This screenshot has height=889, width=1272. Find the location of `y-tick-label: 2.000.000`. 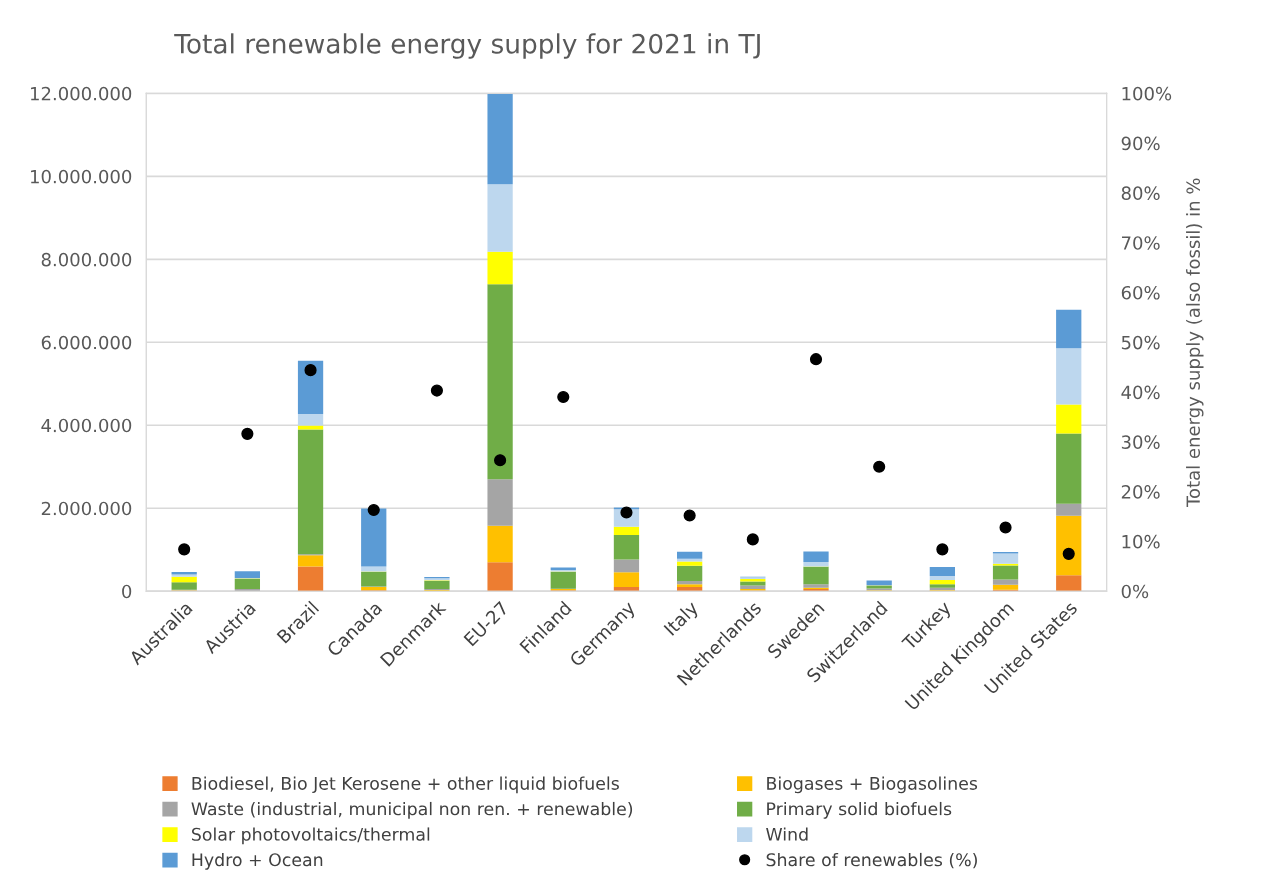

y-tick-label: 2.000.000 is located at coordinates (86, 508).